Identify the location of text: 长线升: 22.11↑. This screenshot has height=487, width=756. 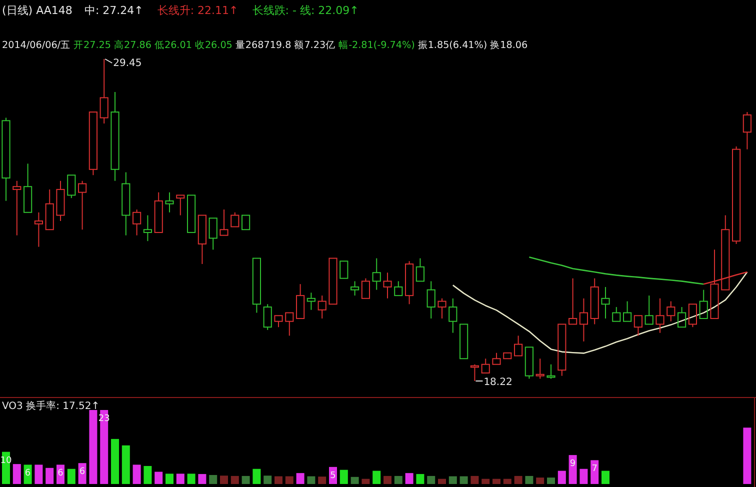
(197, 10).